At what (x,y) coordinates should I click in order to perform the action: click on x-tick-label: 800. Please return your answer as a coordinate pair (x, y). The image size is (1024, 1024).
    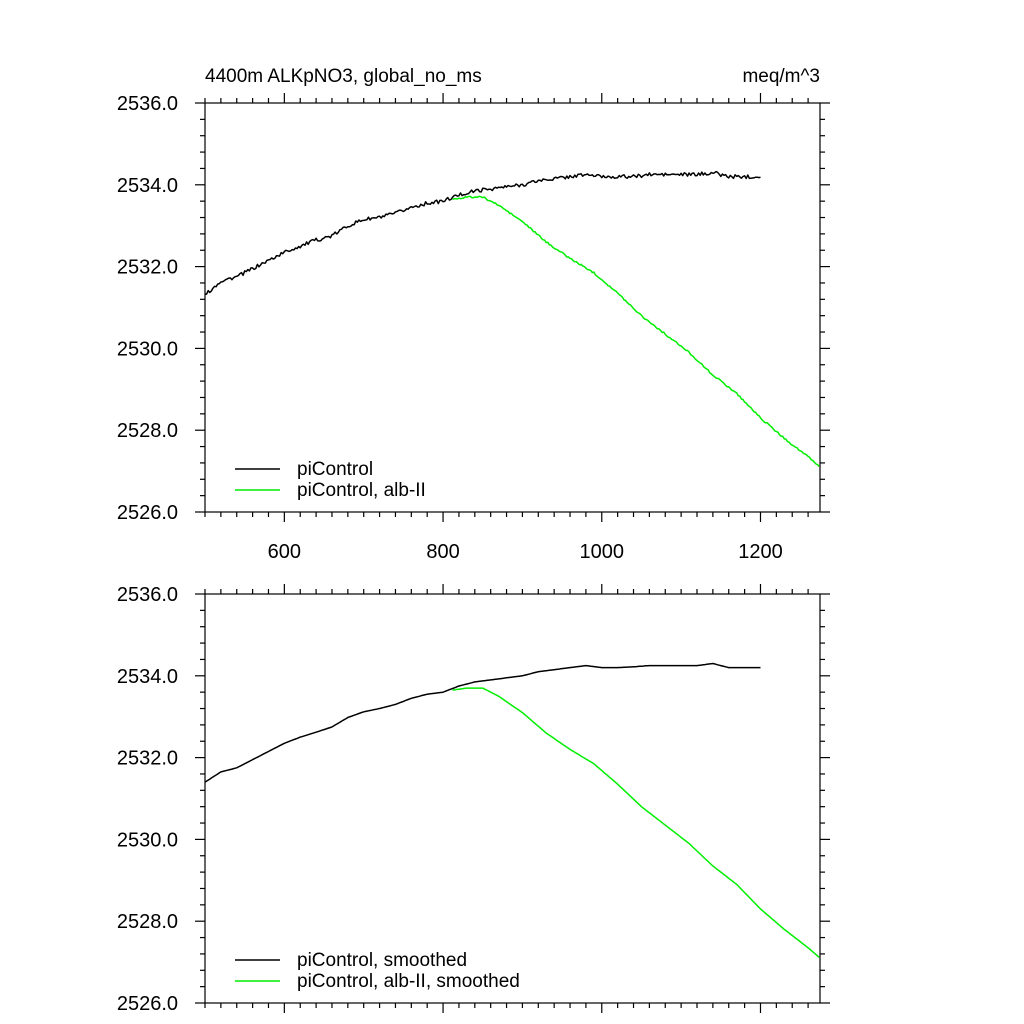
    Looking at the image, I should click on (442, 552).